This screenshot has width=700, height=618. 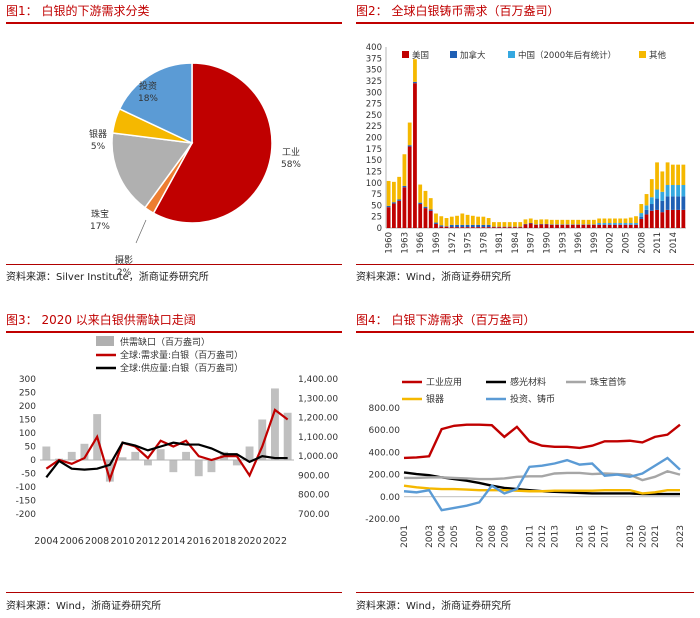 What do you see at coordinates (516, 243) in the screenshot?
I see `x-tick-label: 1984` at bounding box center [516, 243].